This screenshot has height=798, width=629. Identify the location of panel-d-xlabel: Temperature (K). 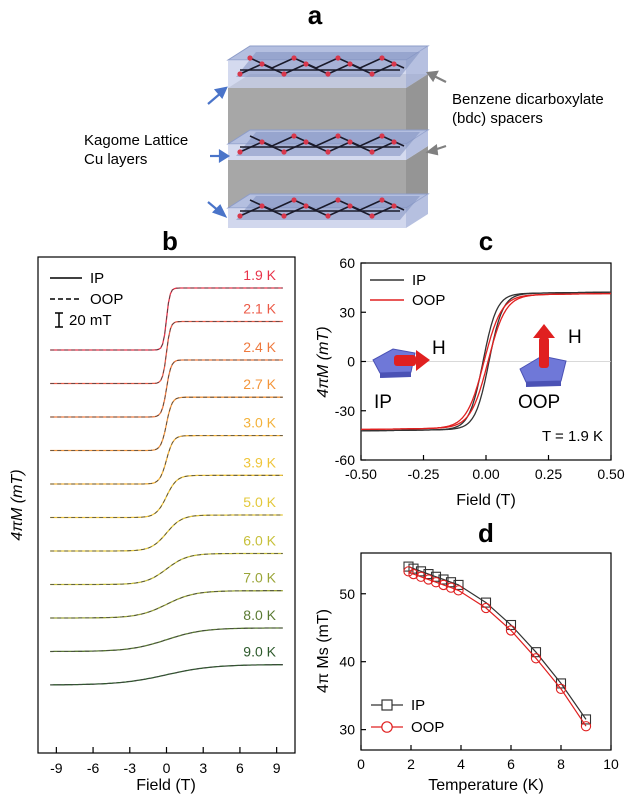
(486, 785).